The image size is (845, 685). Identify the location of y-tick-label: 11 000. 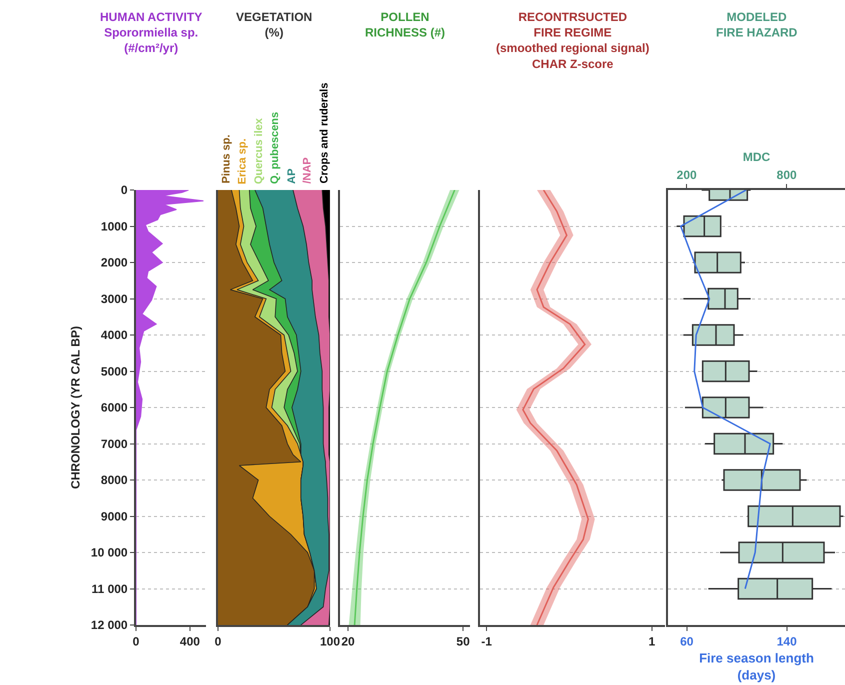
(110, 589).